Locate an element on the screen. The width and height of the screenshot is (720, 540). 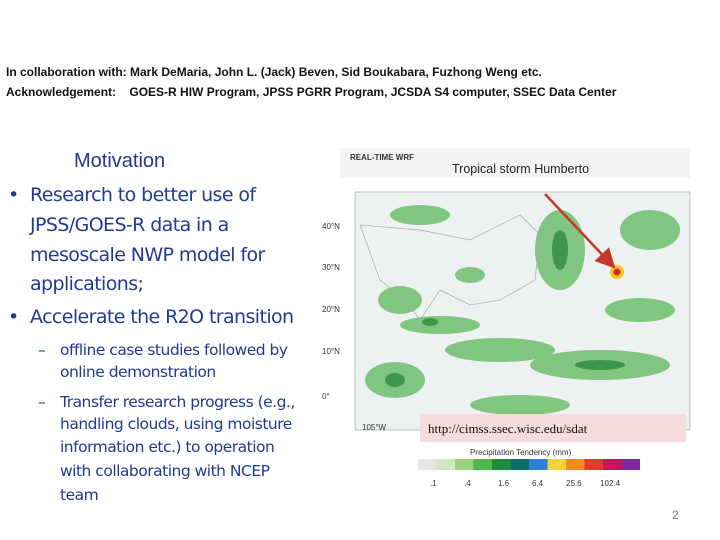
url: http://cimss.ssec.wisc.edu/sdat is located at coordinates (508, 428).